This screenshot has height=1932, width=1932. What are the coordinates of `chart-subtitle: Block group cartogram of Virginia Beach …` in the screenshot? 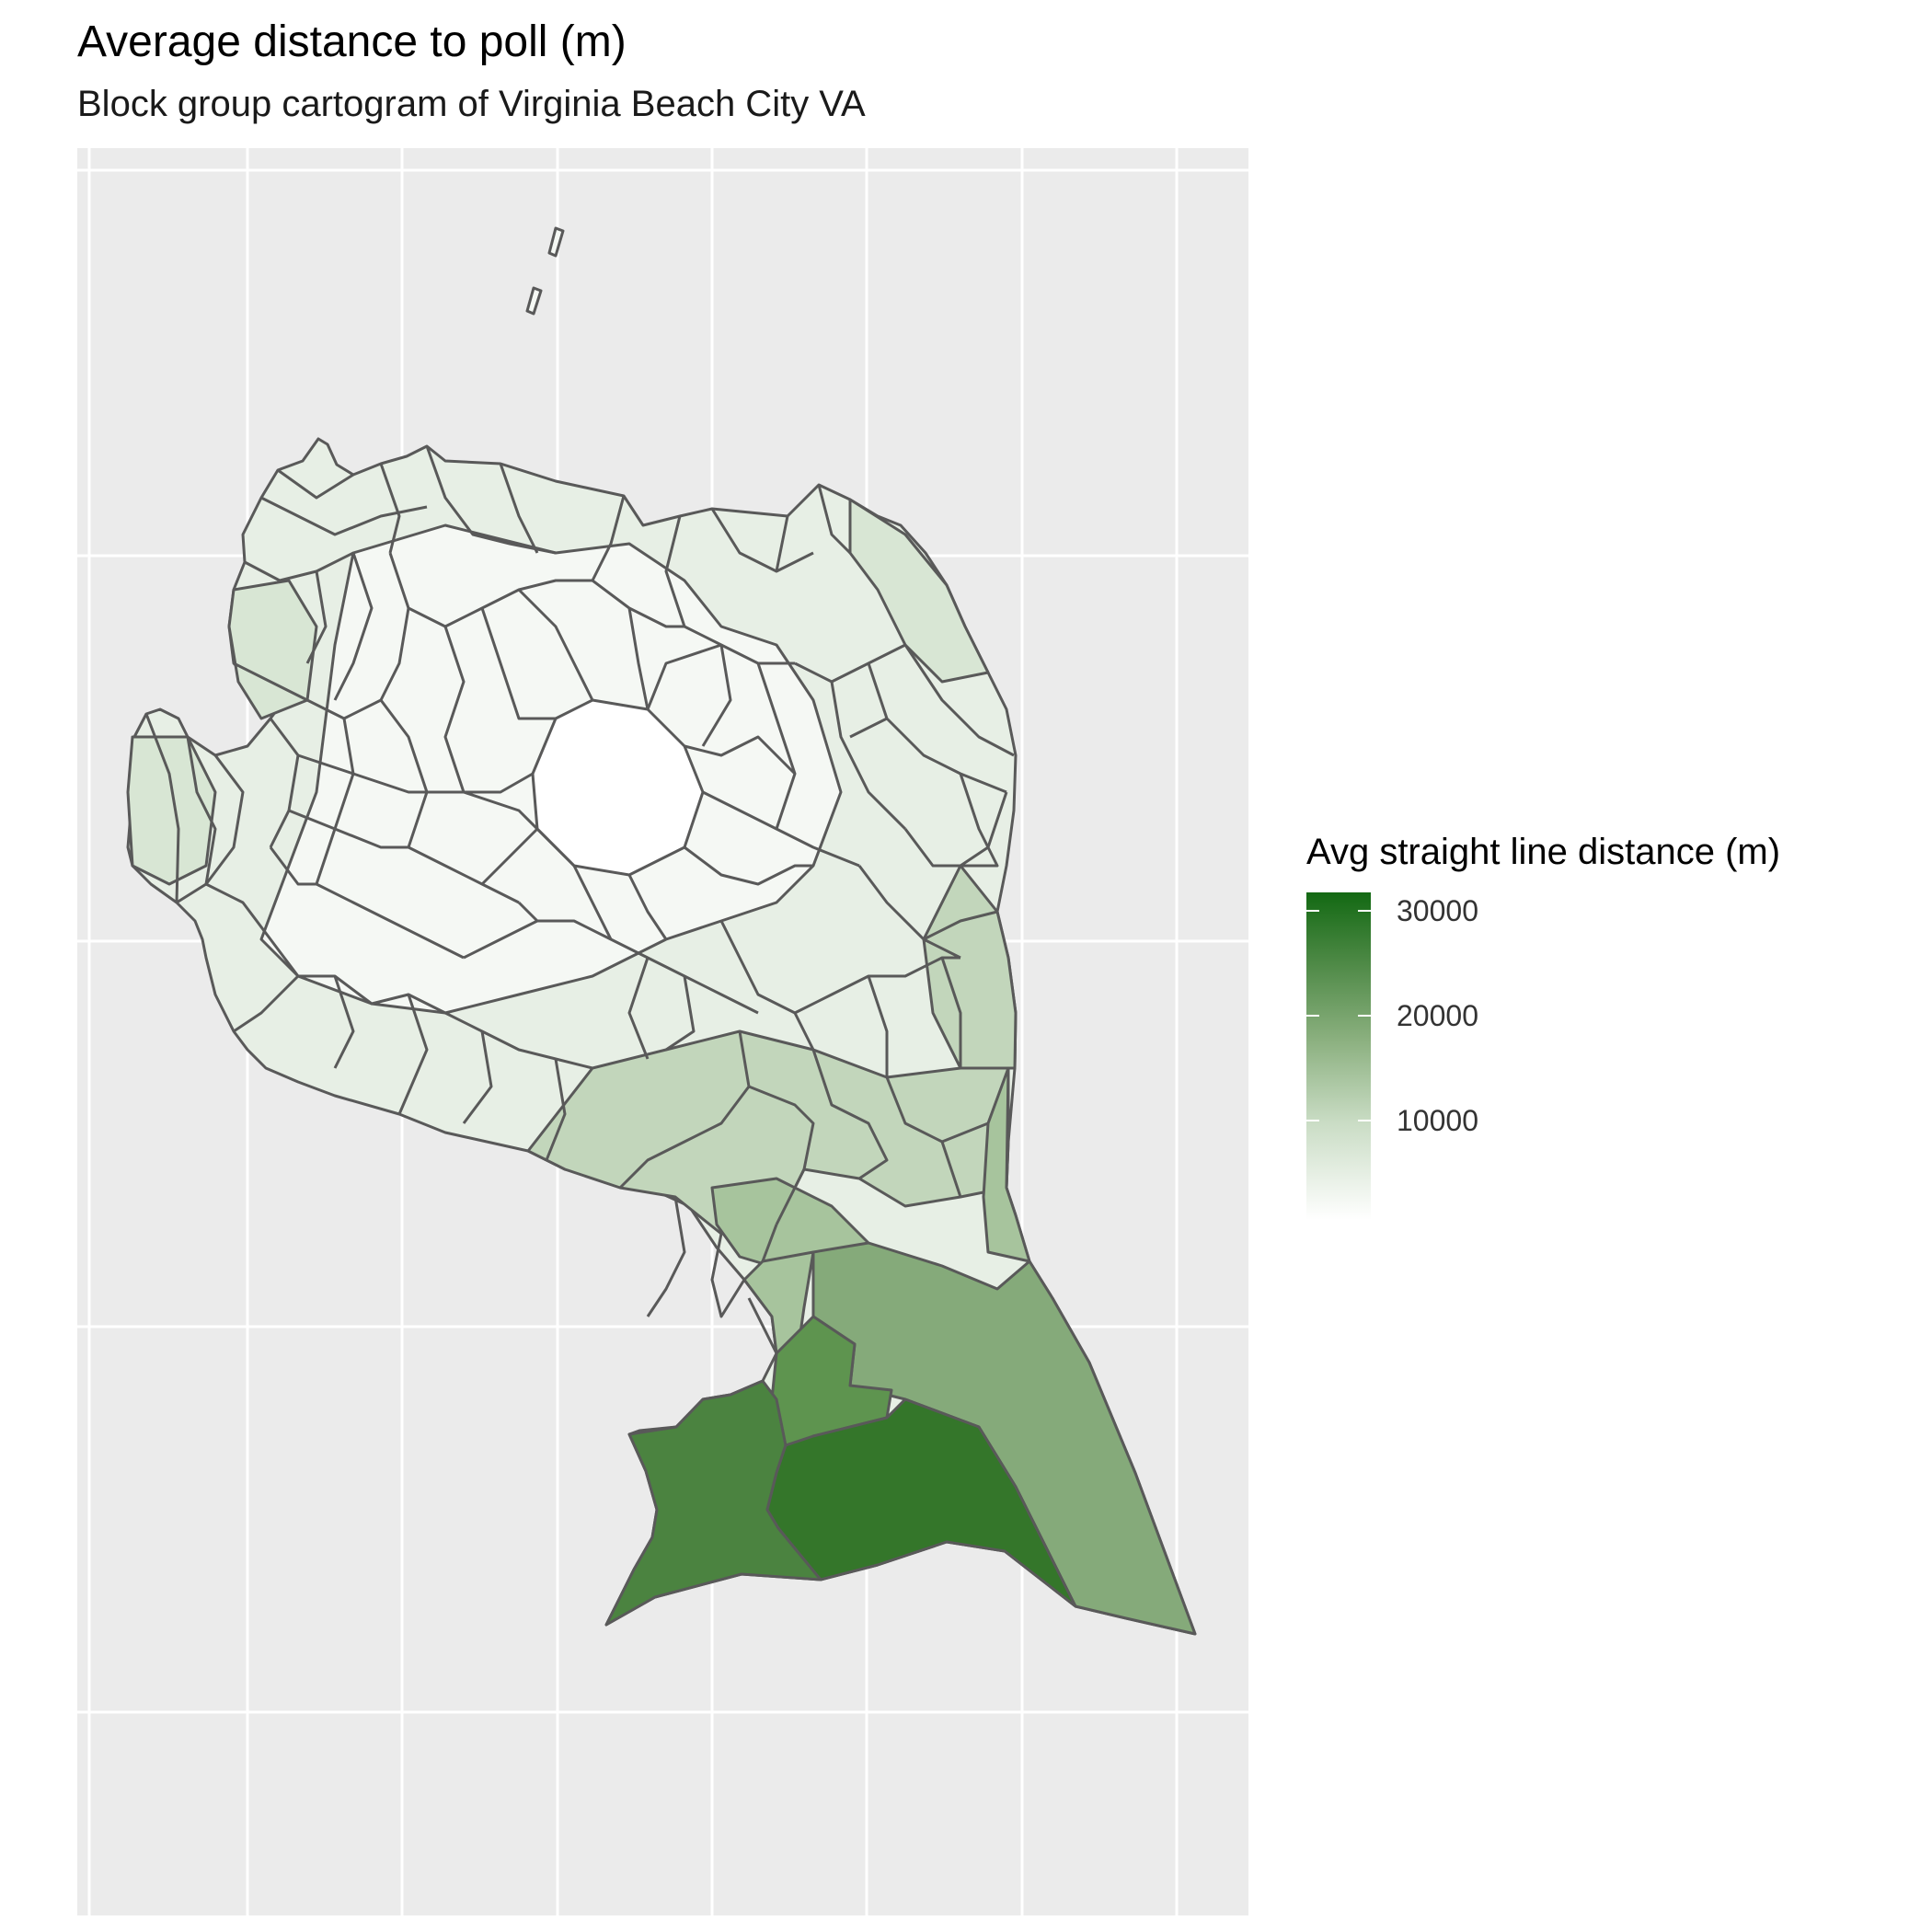 It's located at (471, 104).